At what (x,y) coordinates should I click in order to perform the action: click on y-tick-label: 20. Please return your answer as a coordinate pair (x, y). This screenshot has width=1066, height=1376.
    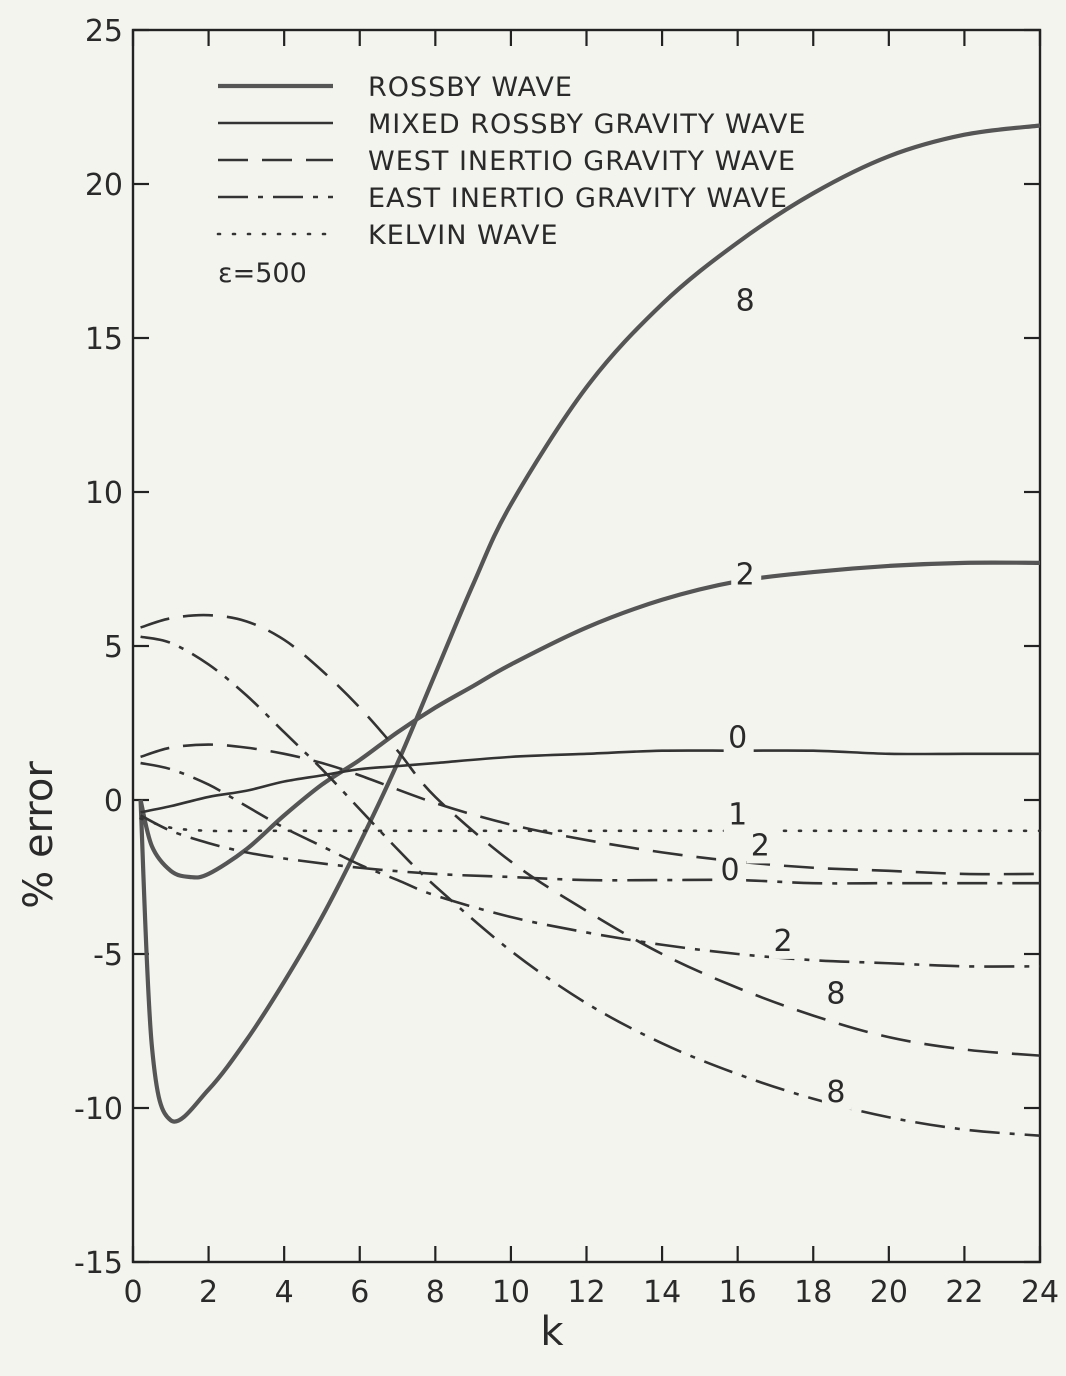
    Looking at the image, I should click on (104, 185).